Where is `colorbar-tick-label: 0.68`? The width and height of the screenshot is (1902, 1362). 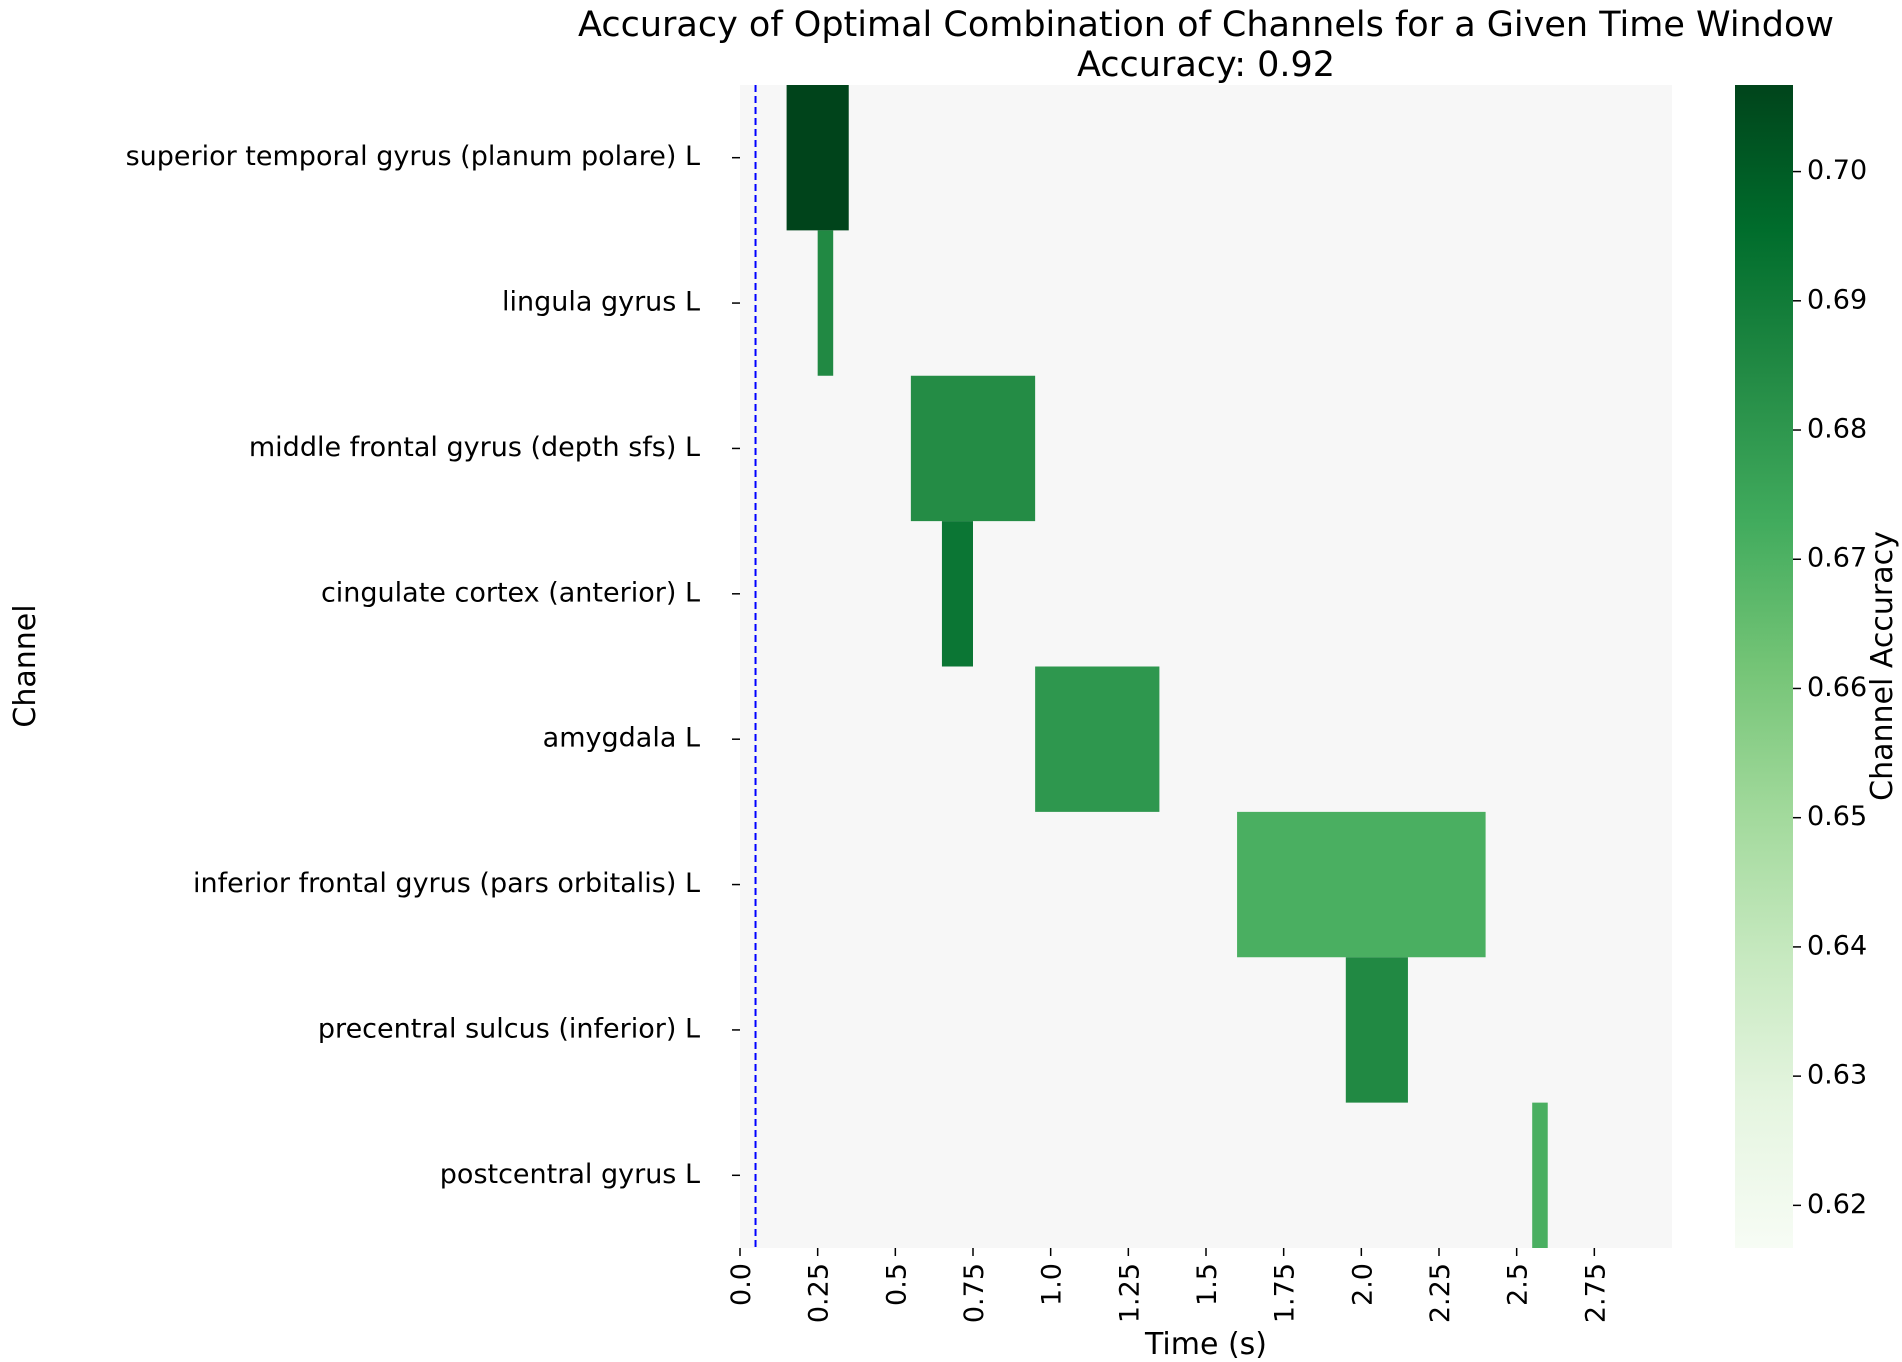 colorbar-tick-label: 0.68 is located at coordinates (1837, 429).